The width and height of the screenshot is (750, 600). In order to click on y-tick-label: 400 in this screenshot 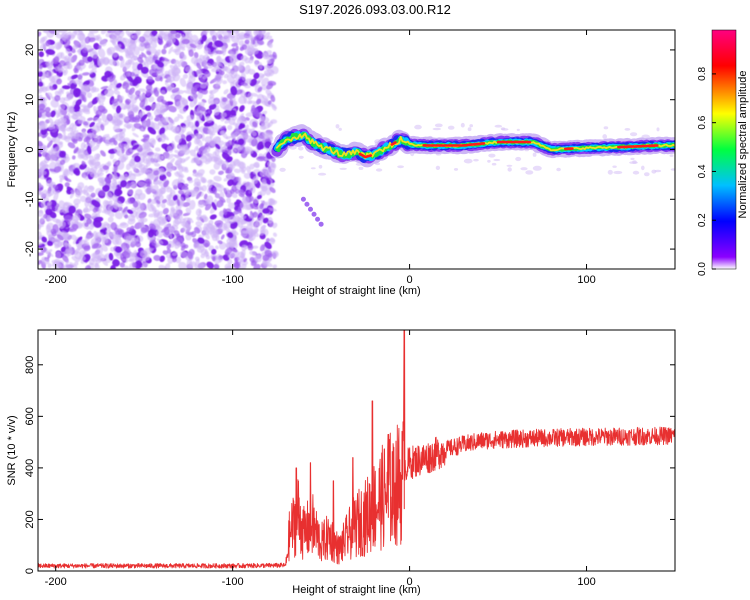, I will do `click(30, 468)`.